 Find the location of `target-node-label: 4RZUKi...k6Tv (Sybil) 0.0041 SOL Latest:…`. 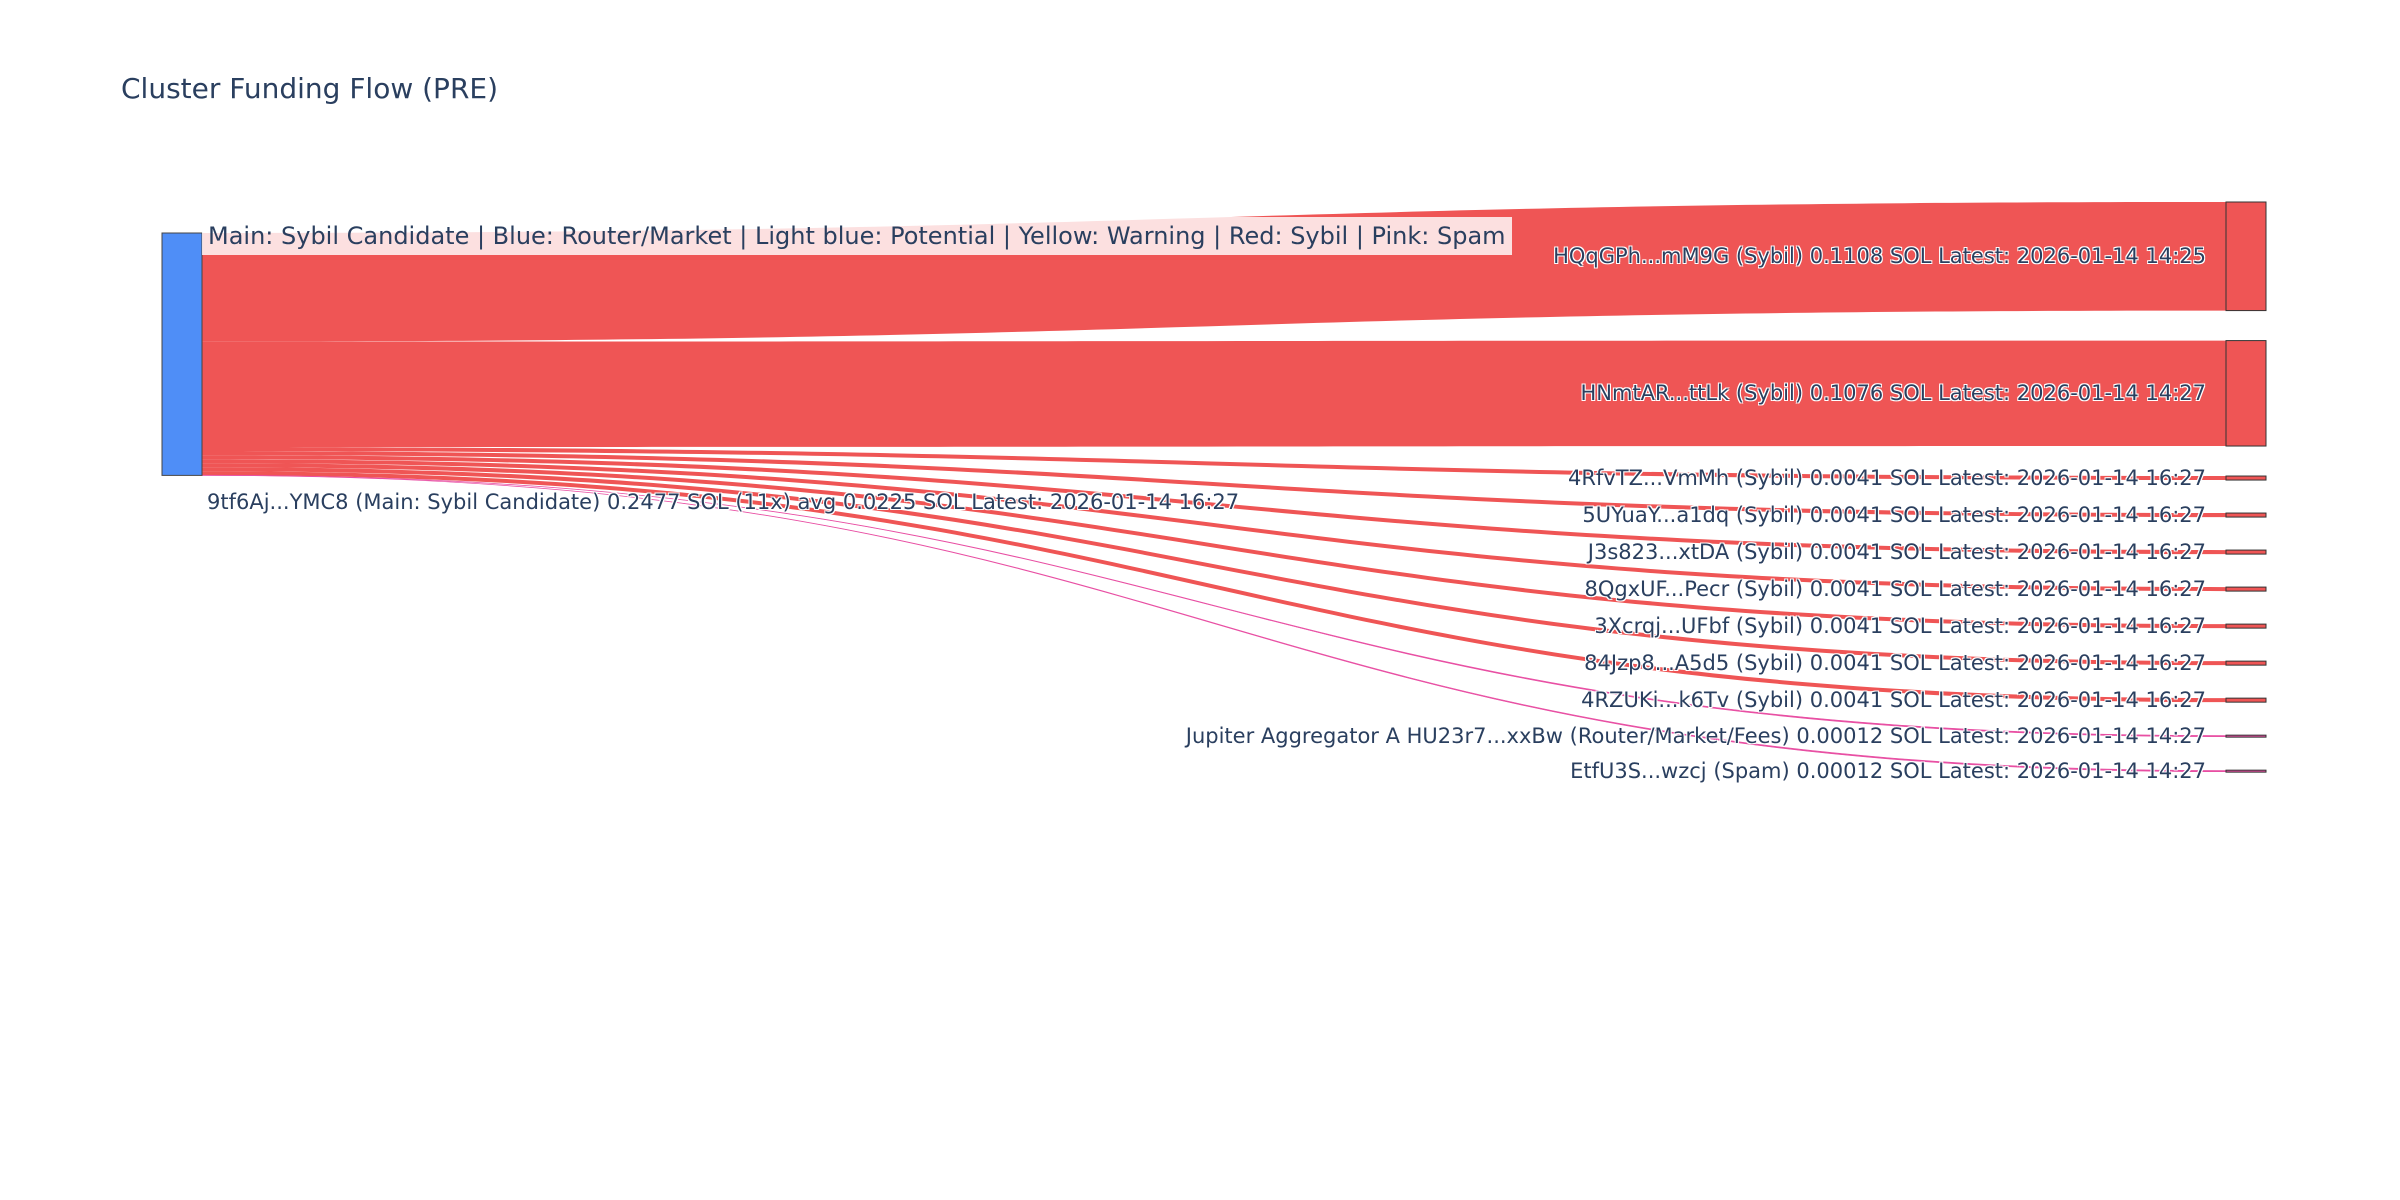

target-node-label: 4RZUKi...k6Tv (Sybil) 0.0041 SOL Latest:… is located at coordinates (1893, 700).